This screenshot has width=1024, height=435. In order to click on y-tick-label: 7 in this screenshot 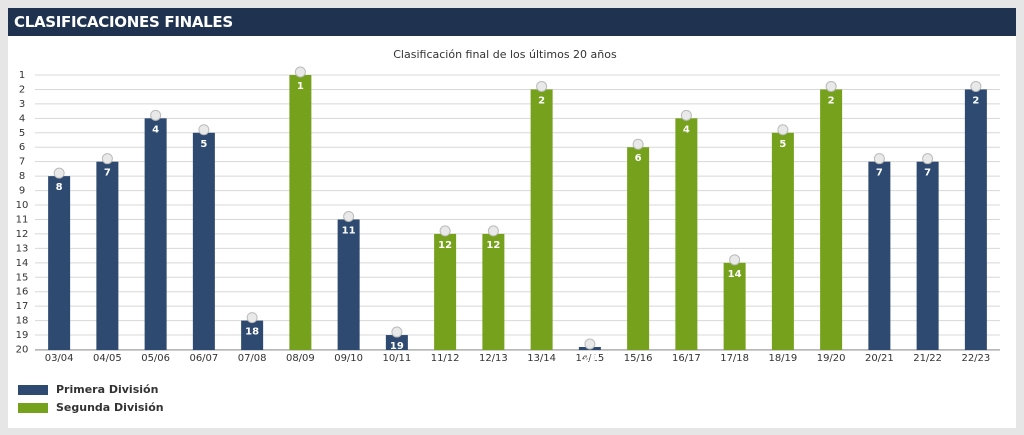, I will do `click(22, 162)`.